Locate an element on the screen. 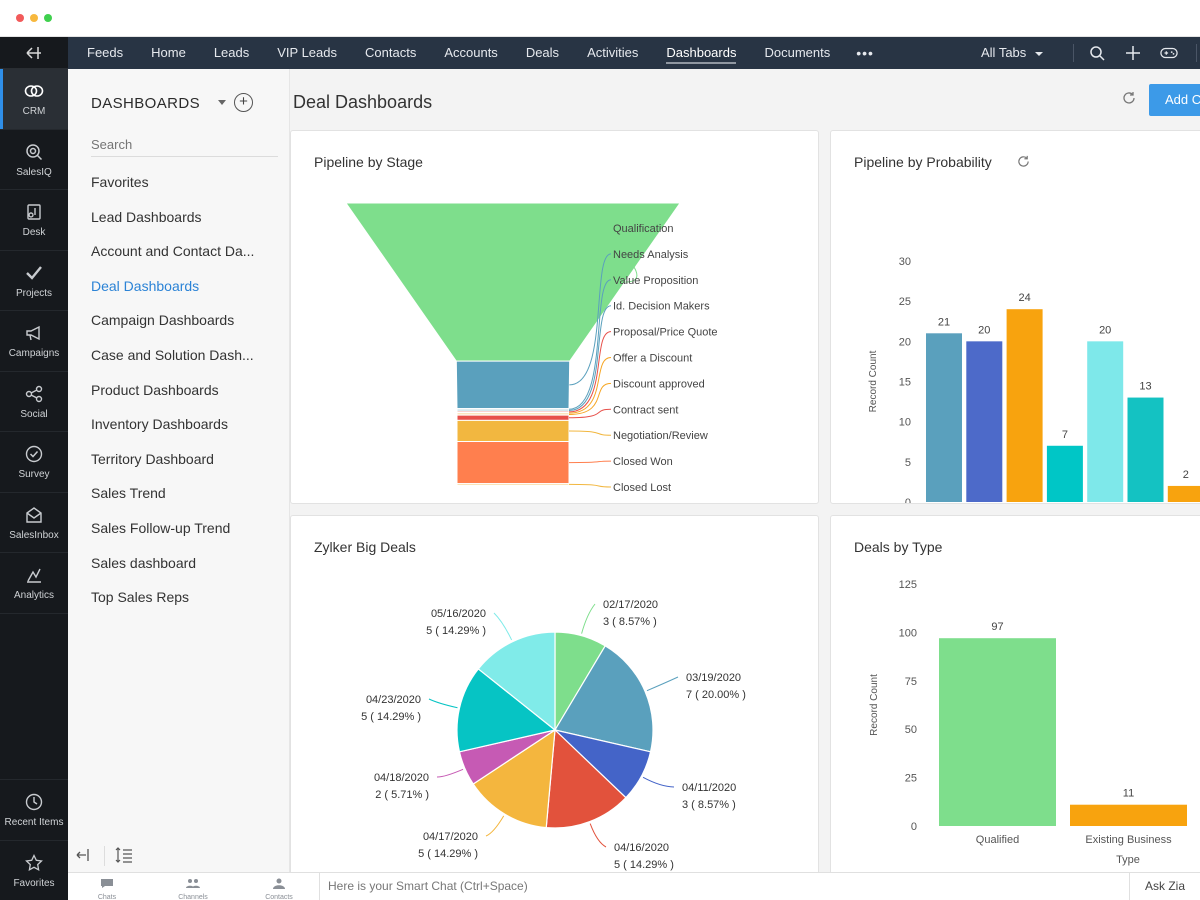 The image size is (1200, 900). rail-item-analytics: Analytics is located at coordinates (34, 583).